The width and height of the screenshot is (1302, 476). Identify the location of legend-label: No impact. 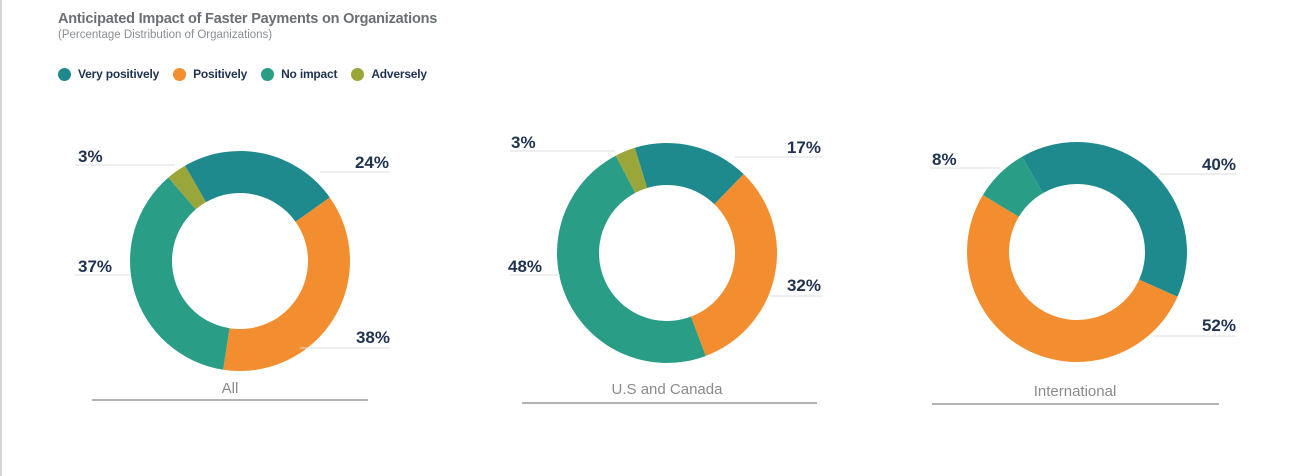
(309, 74).